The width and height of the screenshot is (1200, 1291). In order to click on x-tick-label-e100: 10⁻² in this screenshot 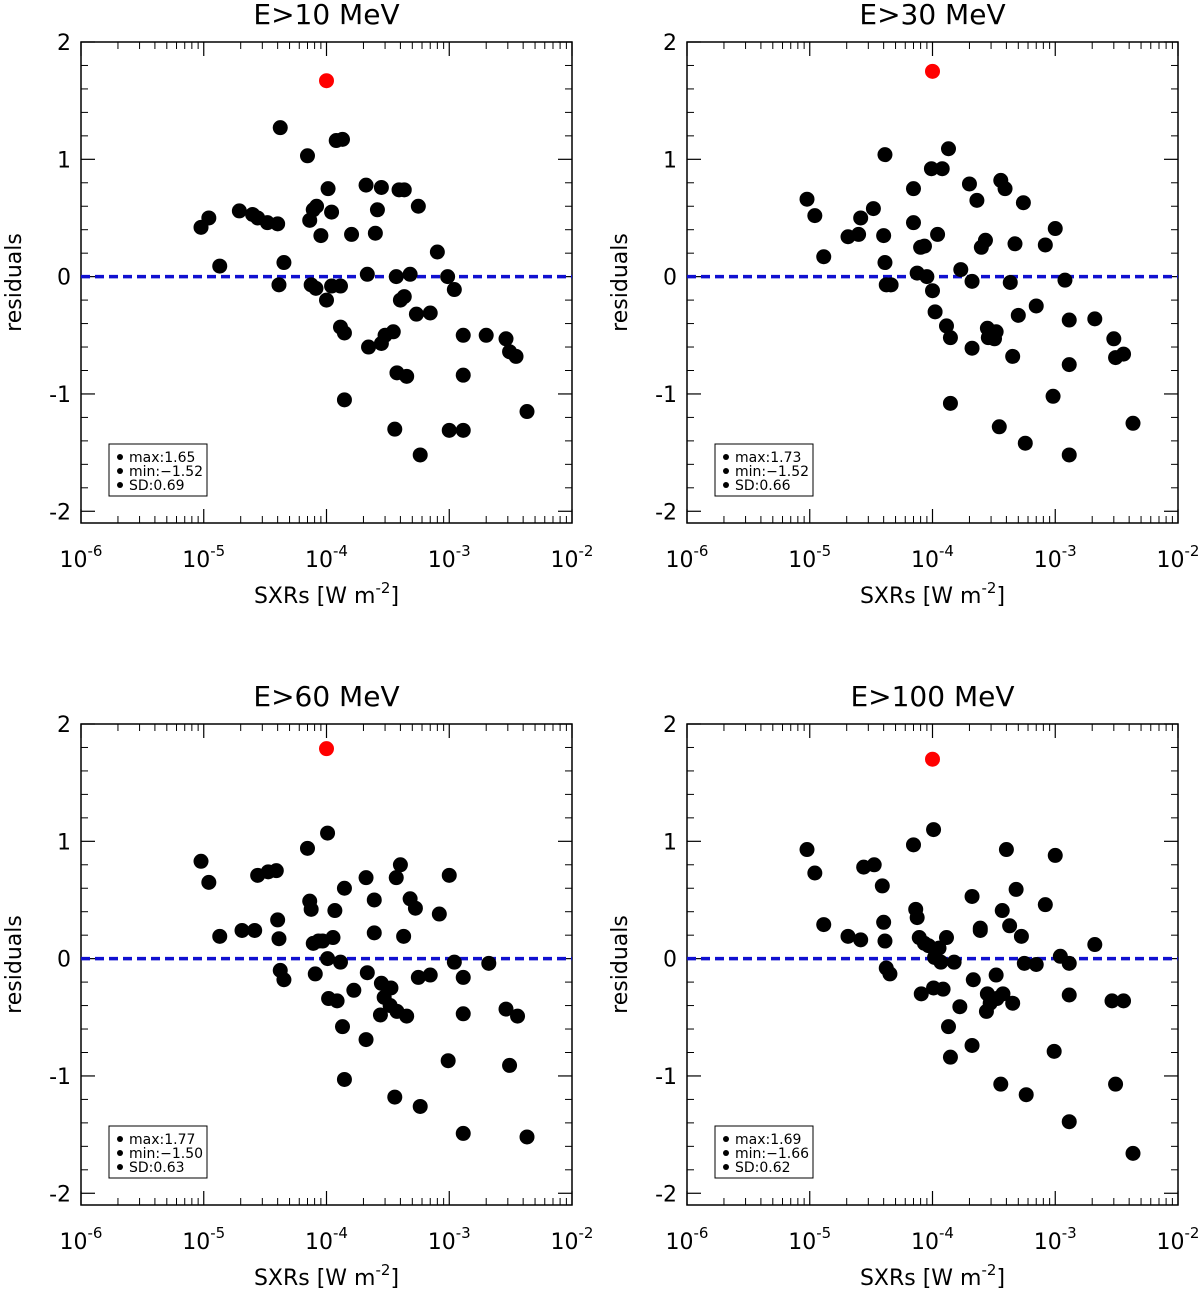, I will do `click(1178, 1239)`.